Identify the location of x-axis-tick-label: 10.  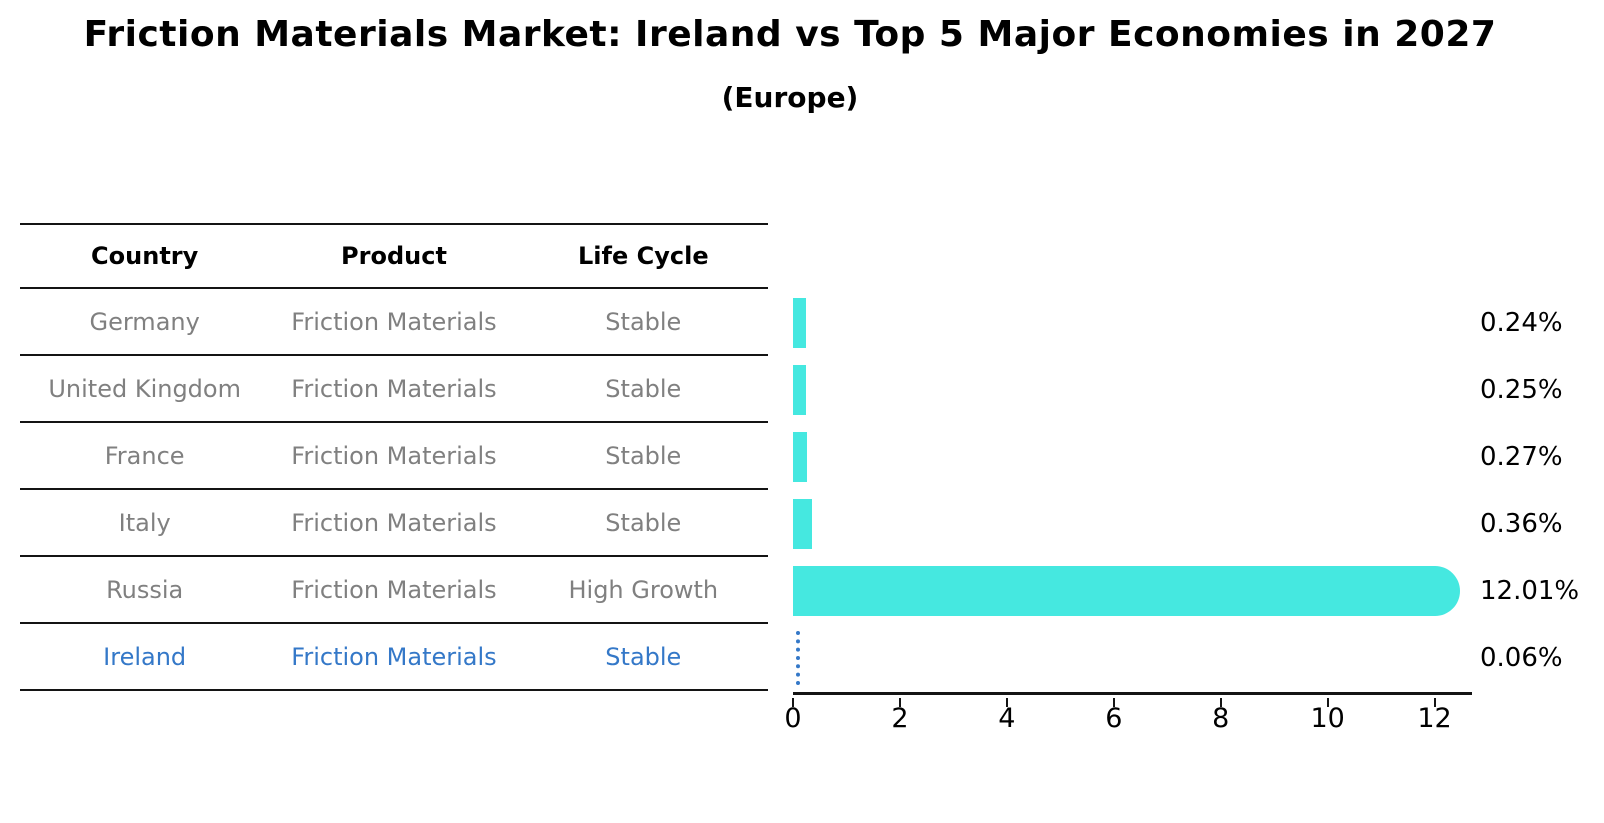
(1327, 718).